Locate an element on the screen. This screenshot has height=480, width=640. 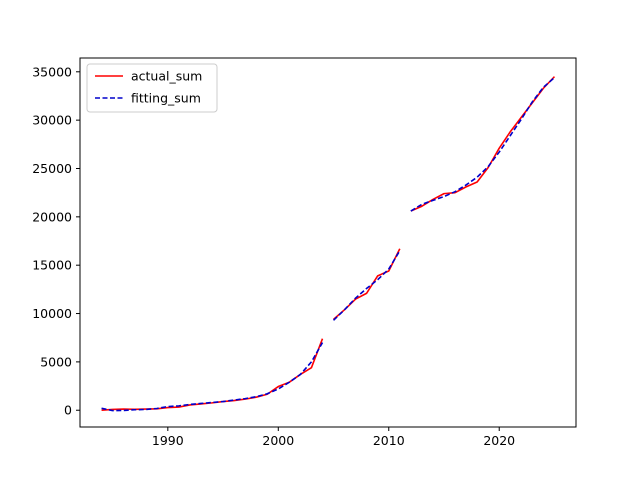
y-tick-label: 0 is located at coordinates (68, 410).